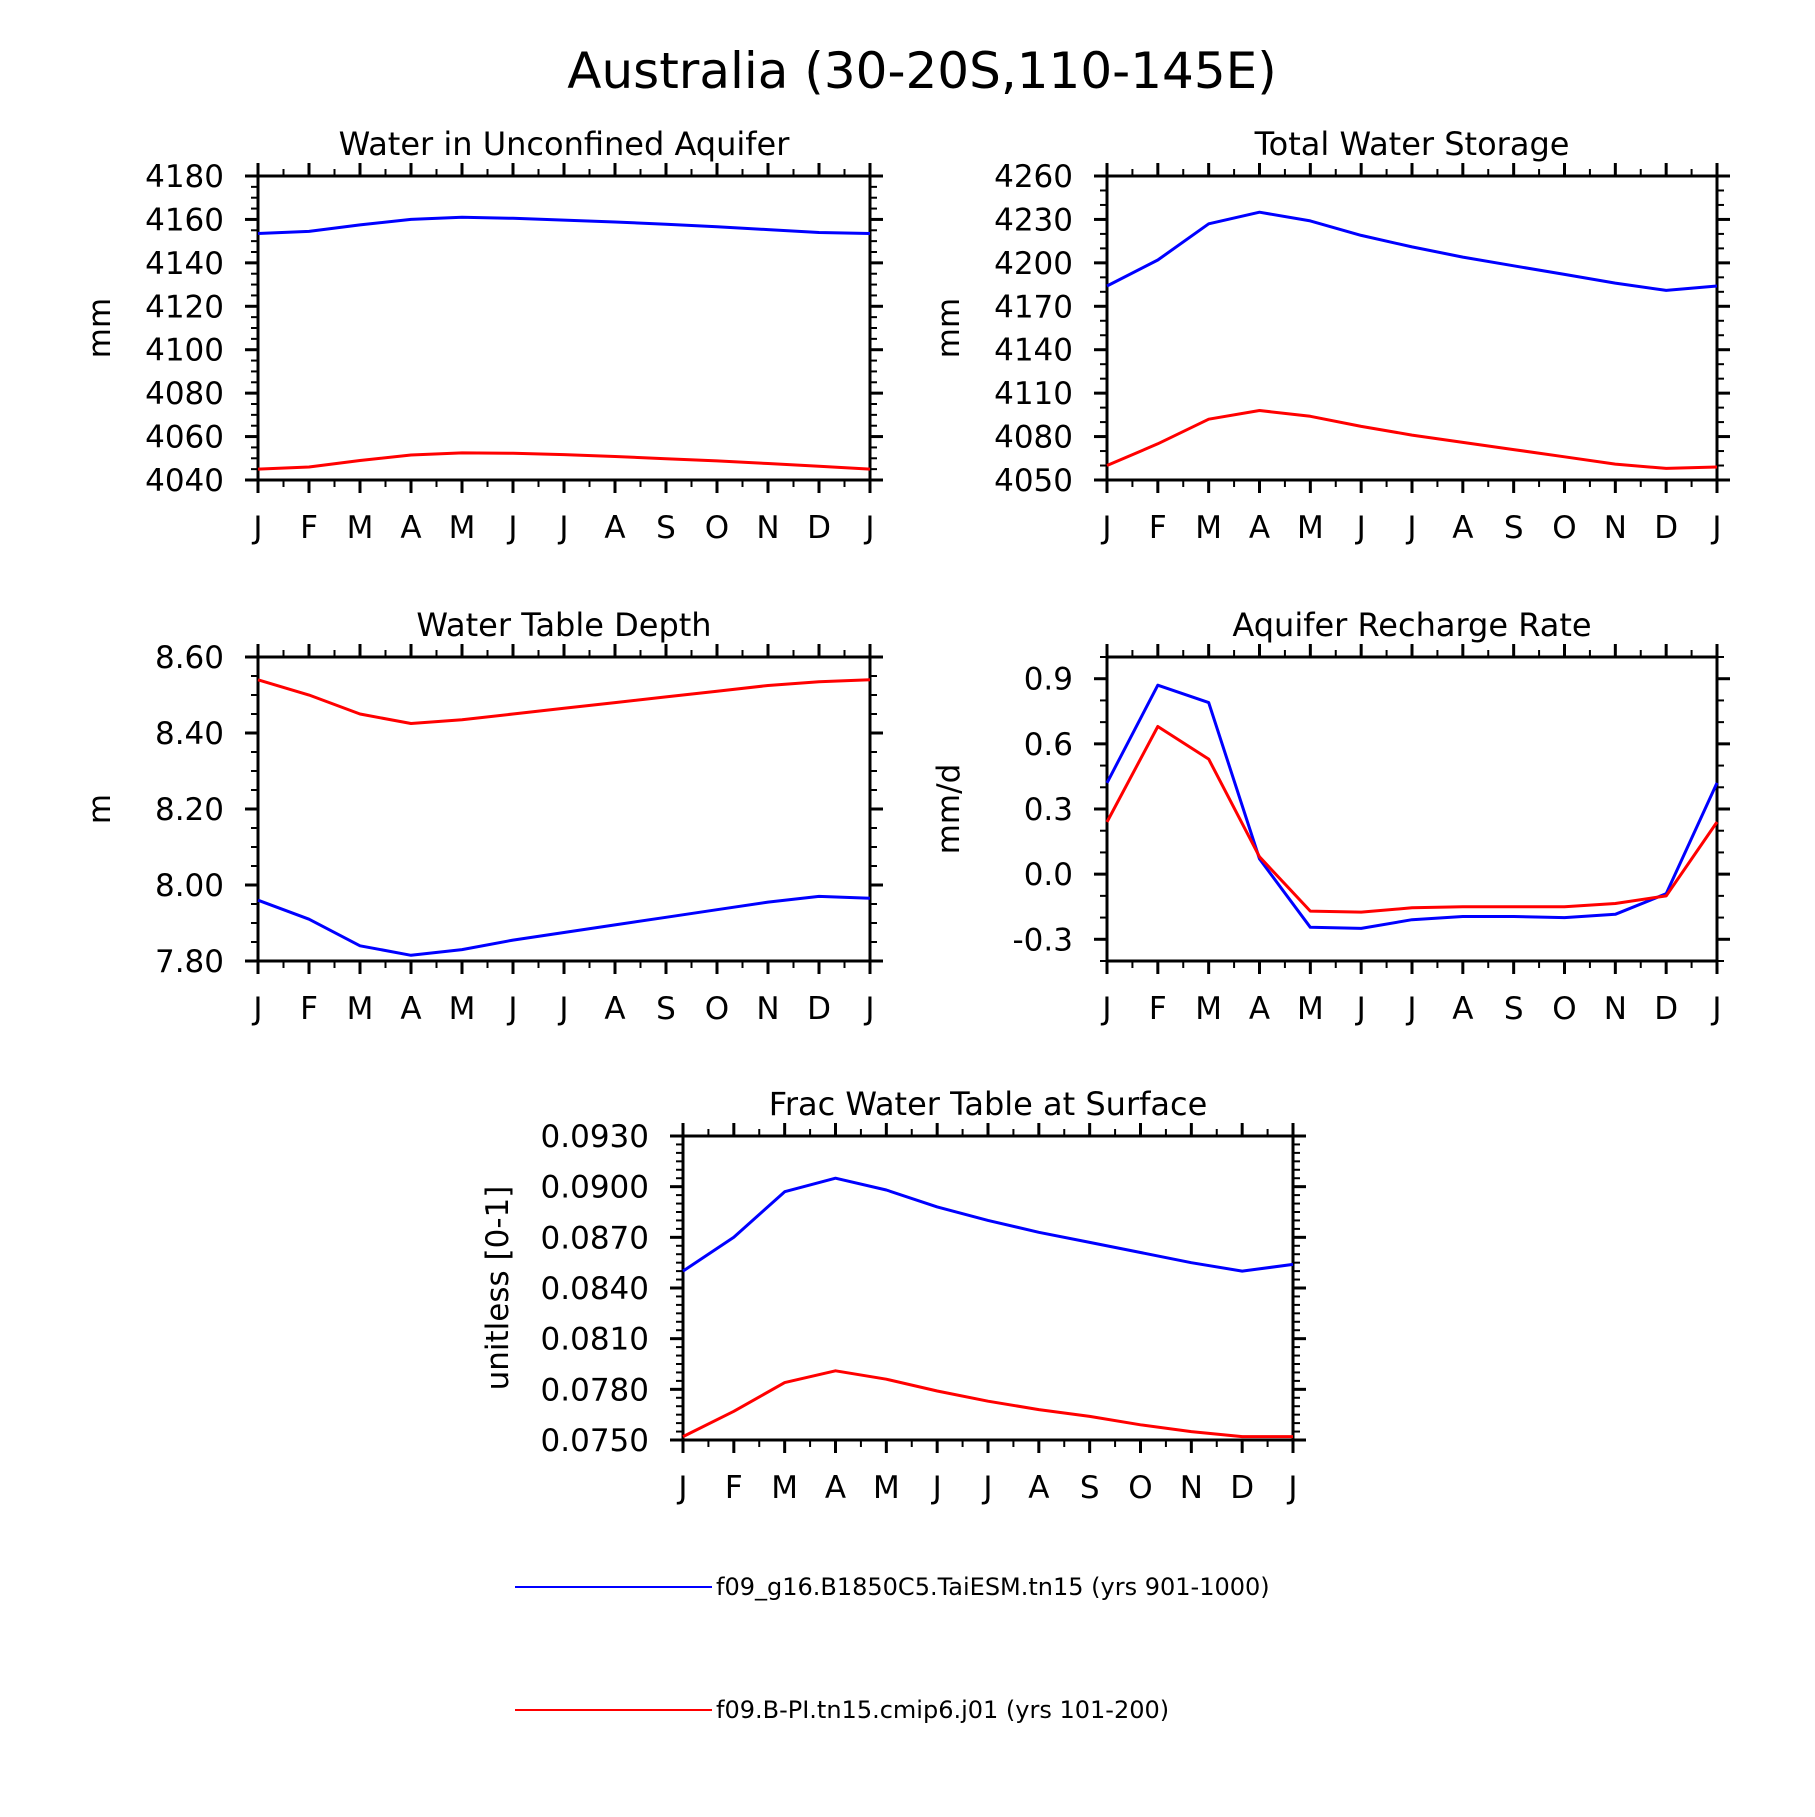 Image resolution: width=1815 pixels, height=1817 pixels. What do you see at coordinates (1048, 810) in the screenshot?
I see `y-tick-label: 0.3` at bounding box center [1048, 810].